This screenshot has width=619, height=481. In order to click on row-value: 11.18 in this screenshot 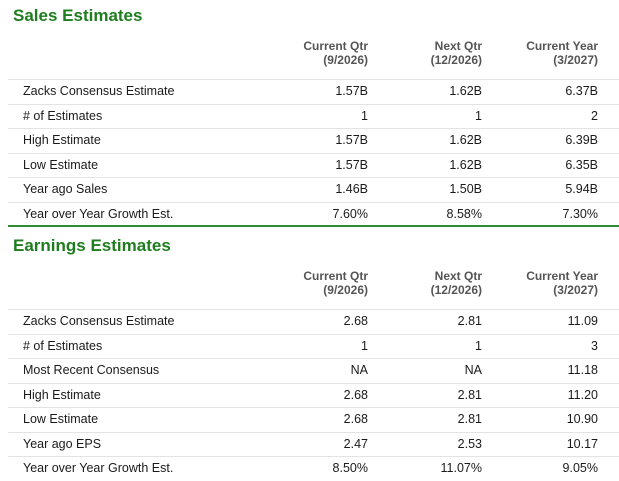, I will do `click(582, 370)`.